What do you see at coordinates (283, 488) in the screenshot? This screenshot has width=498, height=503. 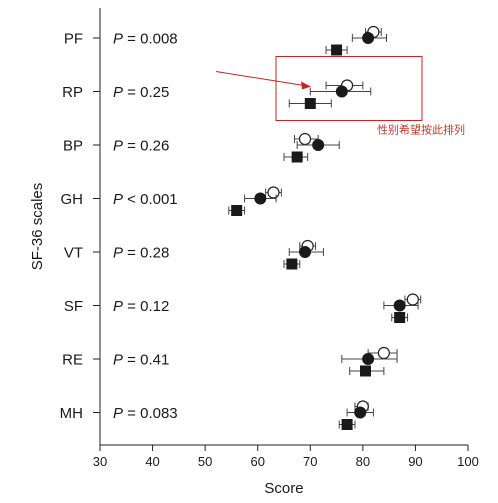 I see `x-axis-title: Score` at bounding box center [283, 488].